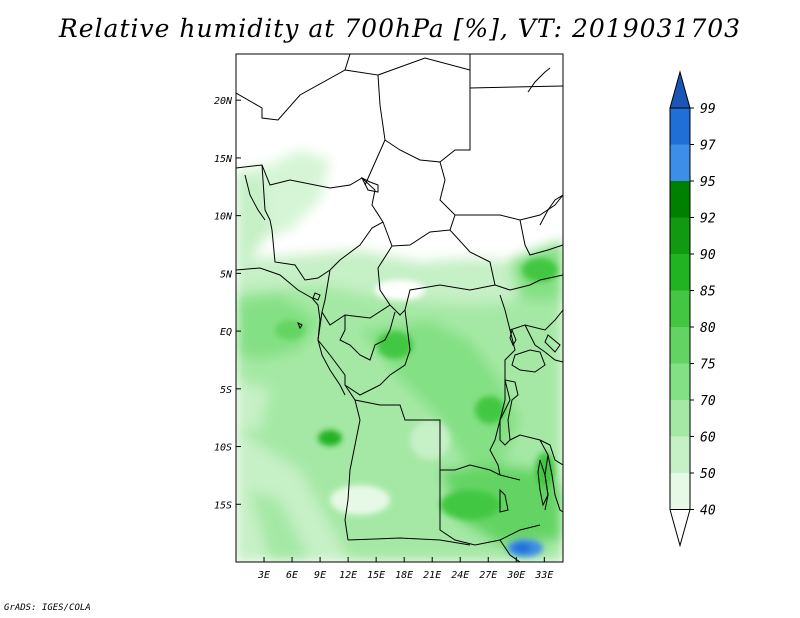 The height and width of the screenshot is (618, 800). What do you see at coordinates (708, 511) in the screenshot?
I see `colorbar-label: 40` at bounding box center [708, 511].